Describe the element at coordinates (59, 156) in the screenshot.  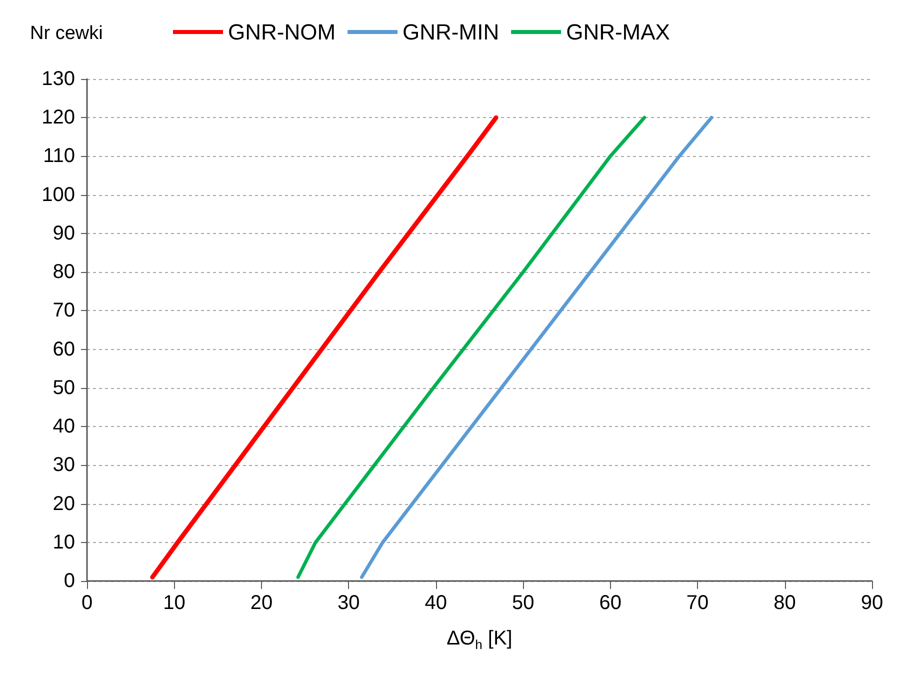
I see `y-tick-label: 110` at that location.